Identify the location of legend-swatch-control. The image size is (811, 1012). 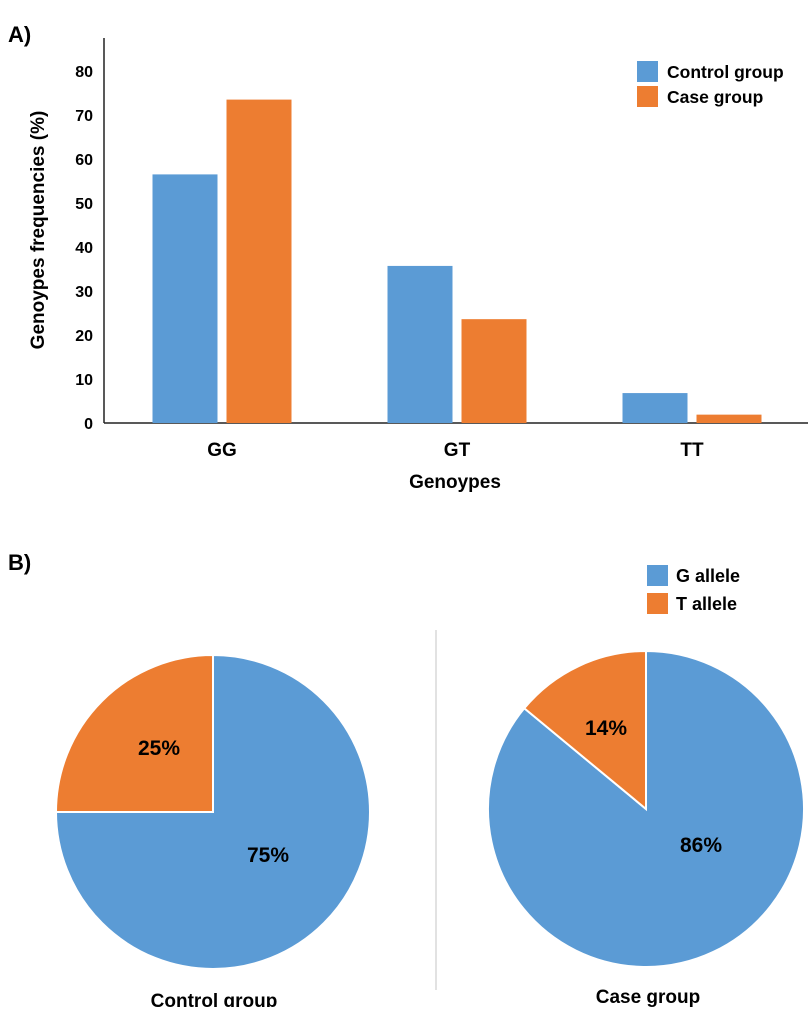
(647, 71).